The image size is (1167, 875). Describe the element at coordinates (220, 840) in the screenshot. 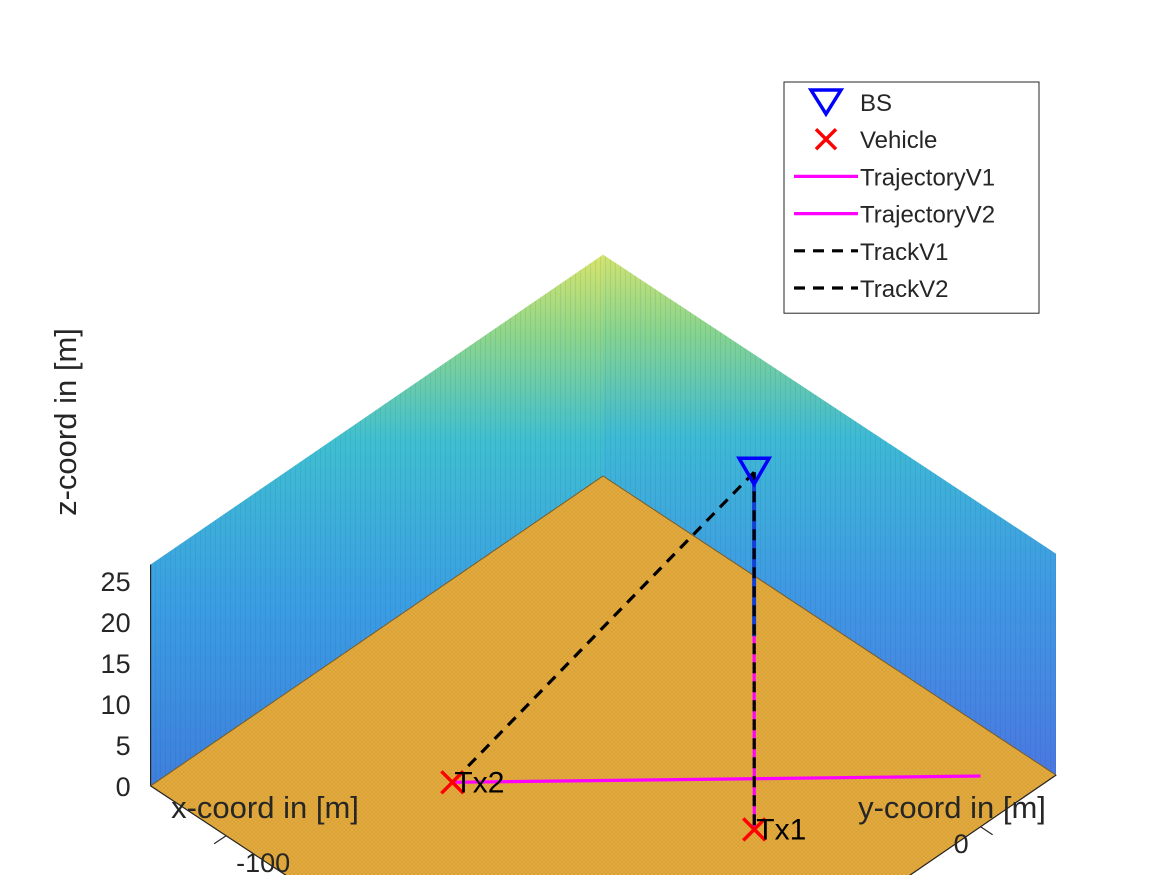

I see `y-tick-mark` at that location.